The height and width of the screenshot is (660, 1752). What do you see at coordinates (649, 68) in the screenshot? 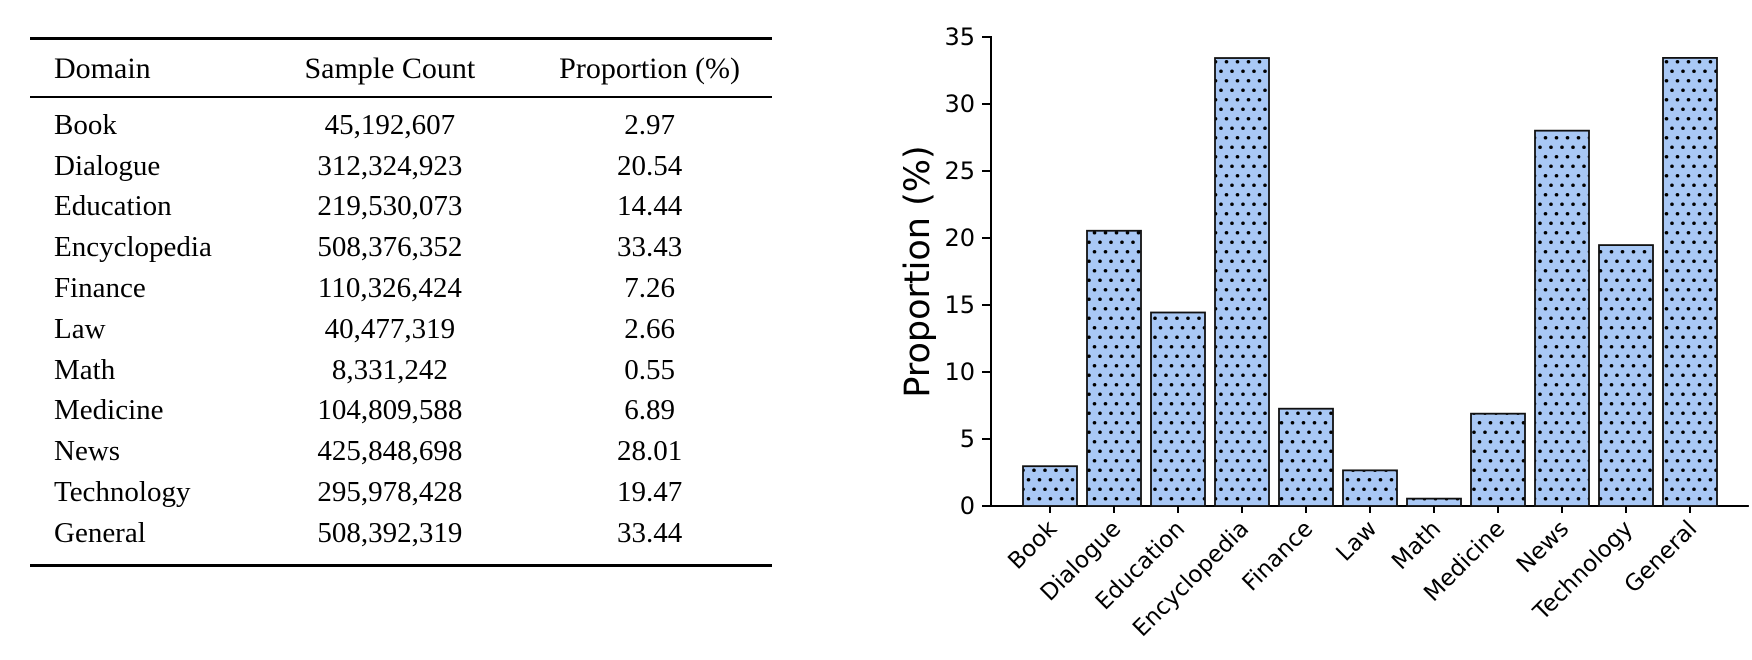
I see `header-proportion: Proportion (%)` at bounding box center [649, 68].